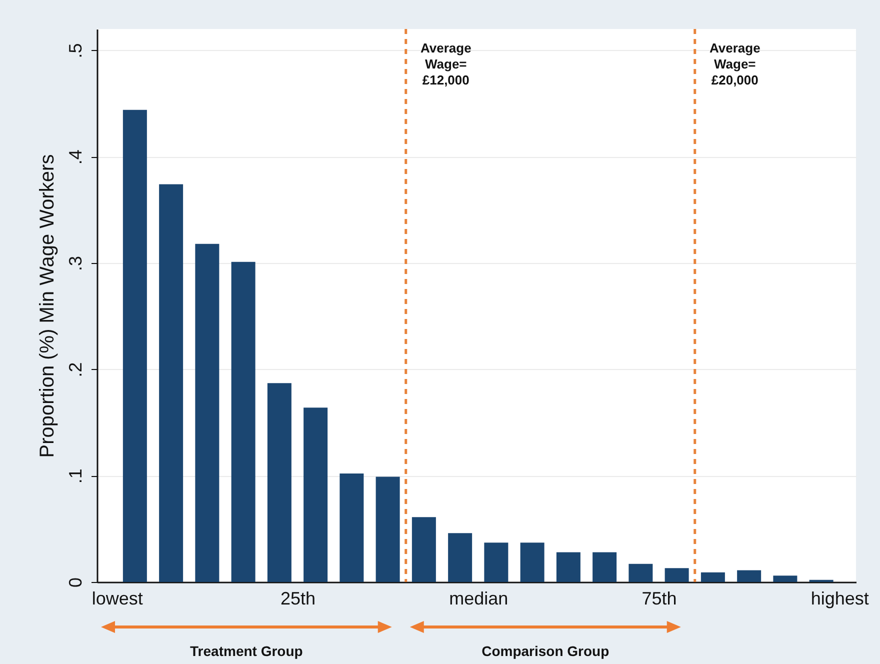  Describe the element at coordinates (734, 64) in the screenshot. I see `annotation: Average Wage= £20,000` at that location.